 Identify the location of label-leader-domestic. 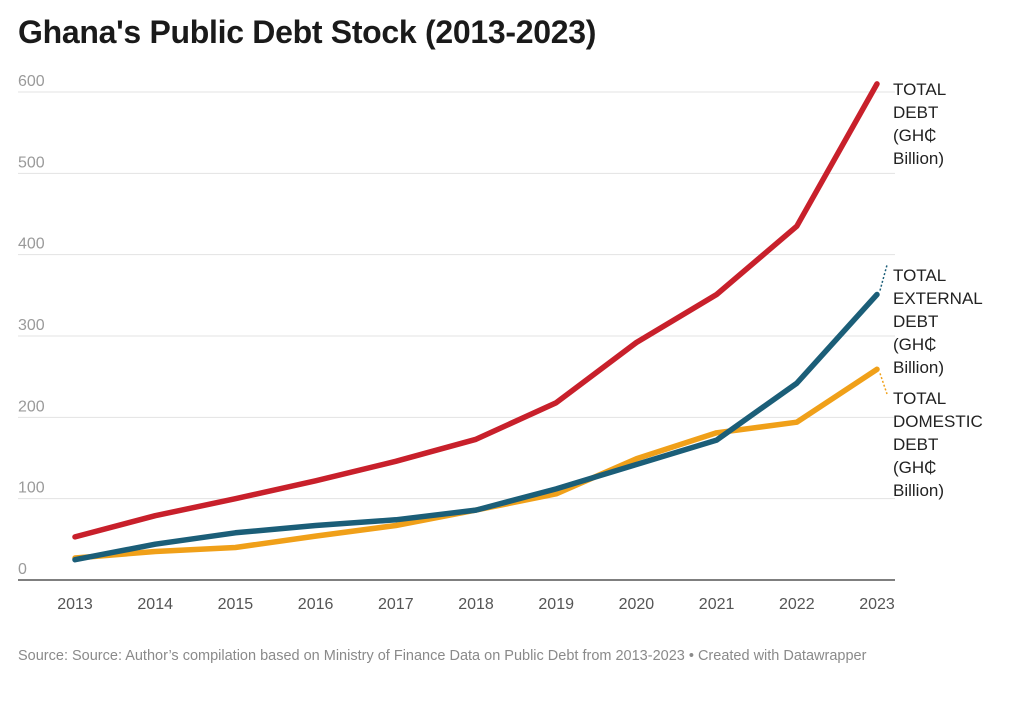
(883, 384).